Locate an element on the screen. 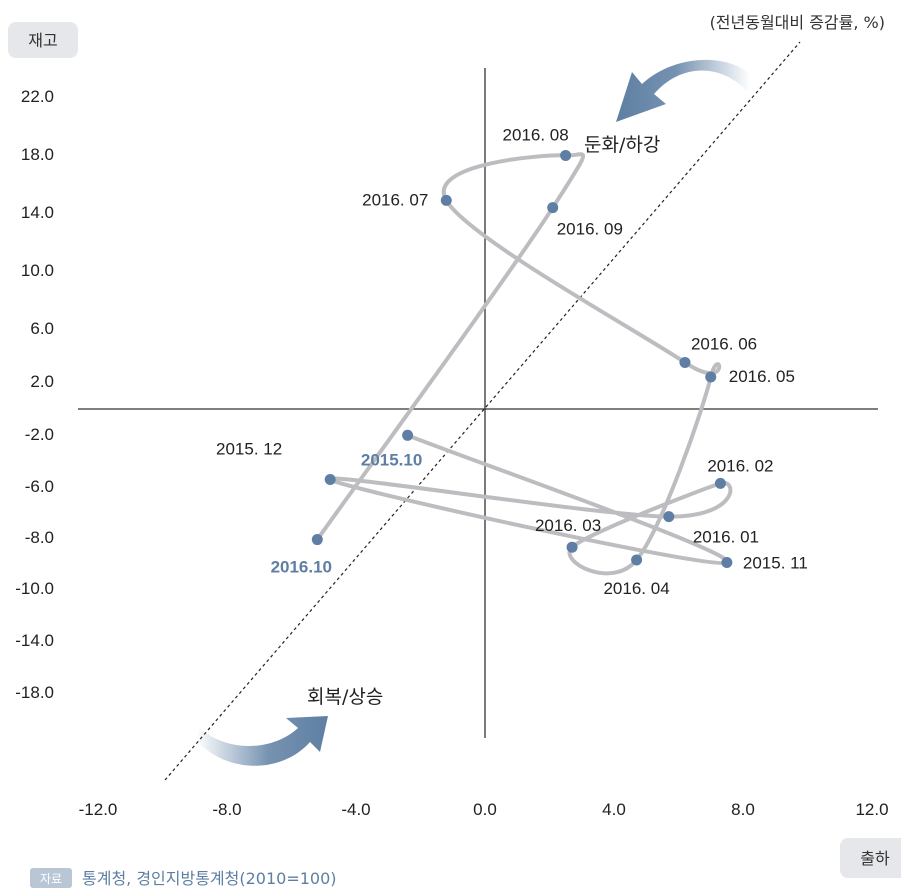 This screenshot has width=901, height=890. y-tick-label: -2.0 is located at coordinates (39, 434).